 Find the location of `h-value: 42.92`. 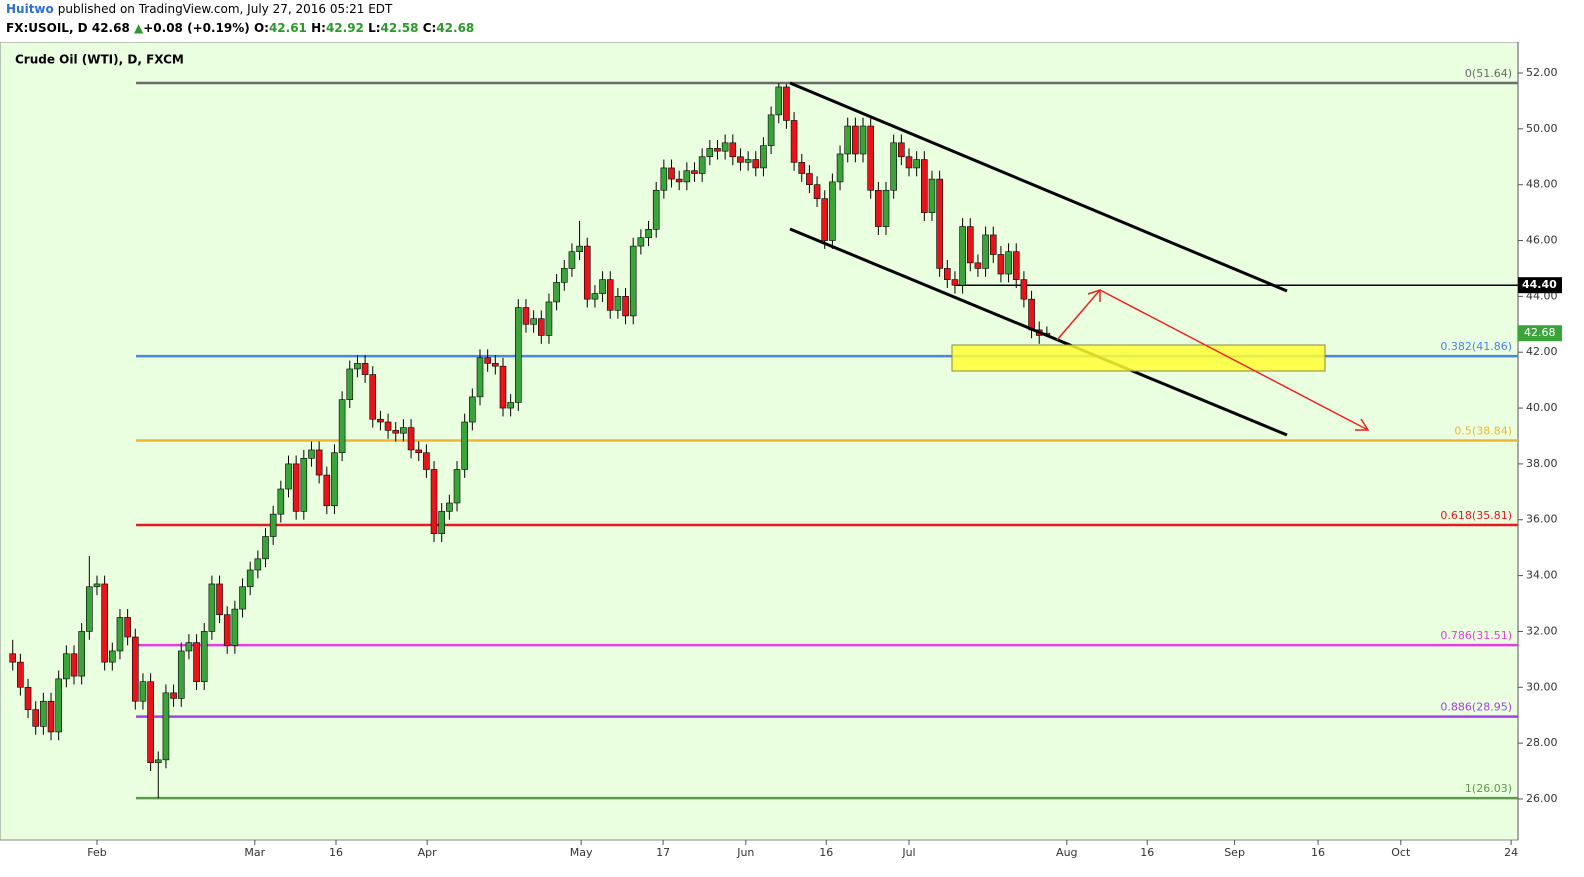

h-value: 42.92 is located at coordinates (344, 28).